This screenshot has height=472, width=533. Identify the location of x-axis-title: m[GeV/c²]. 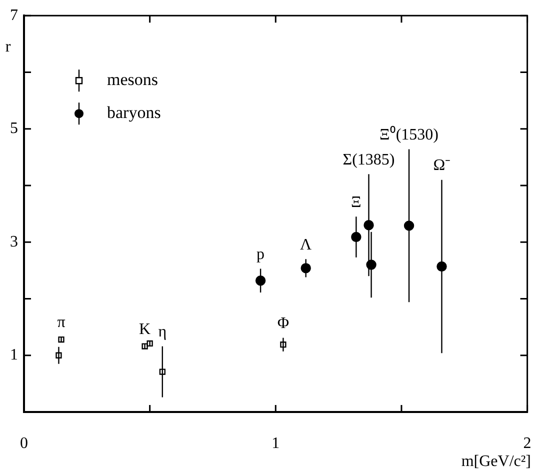
(496, 461).